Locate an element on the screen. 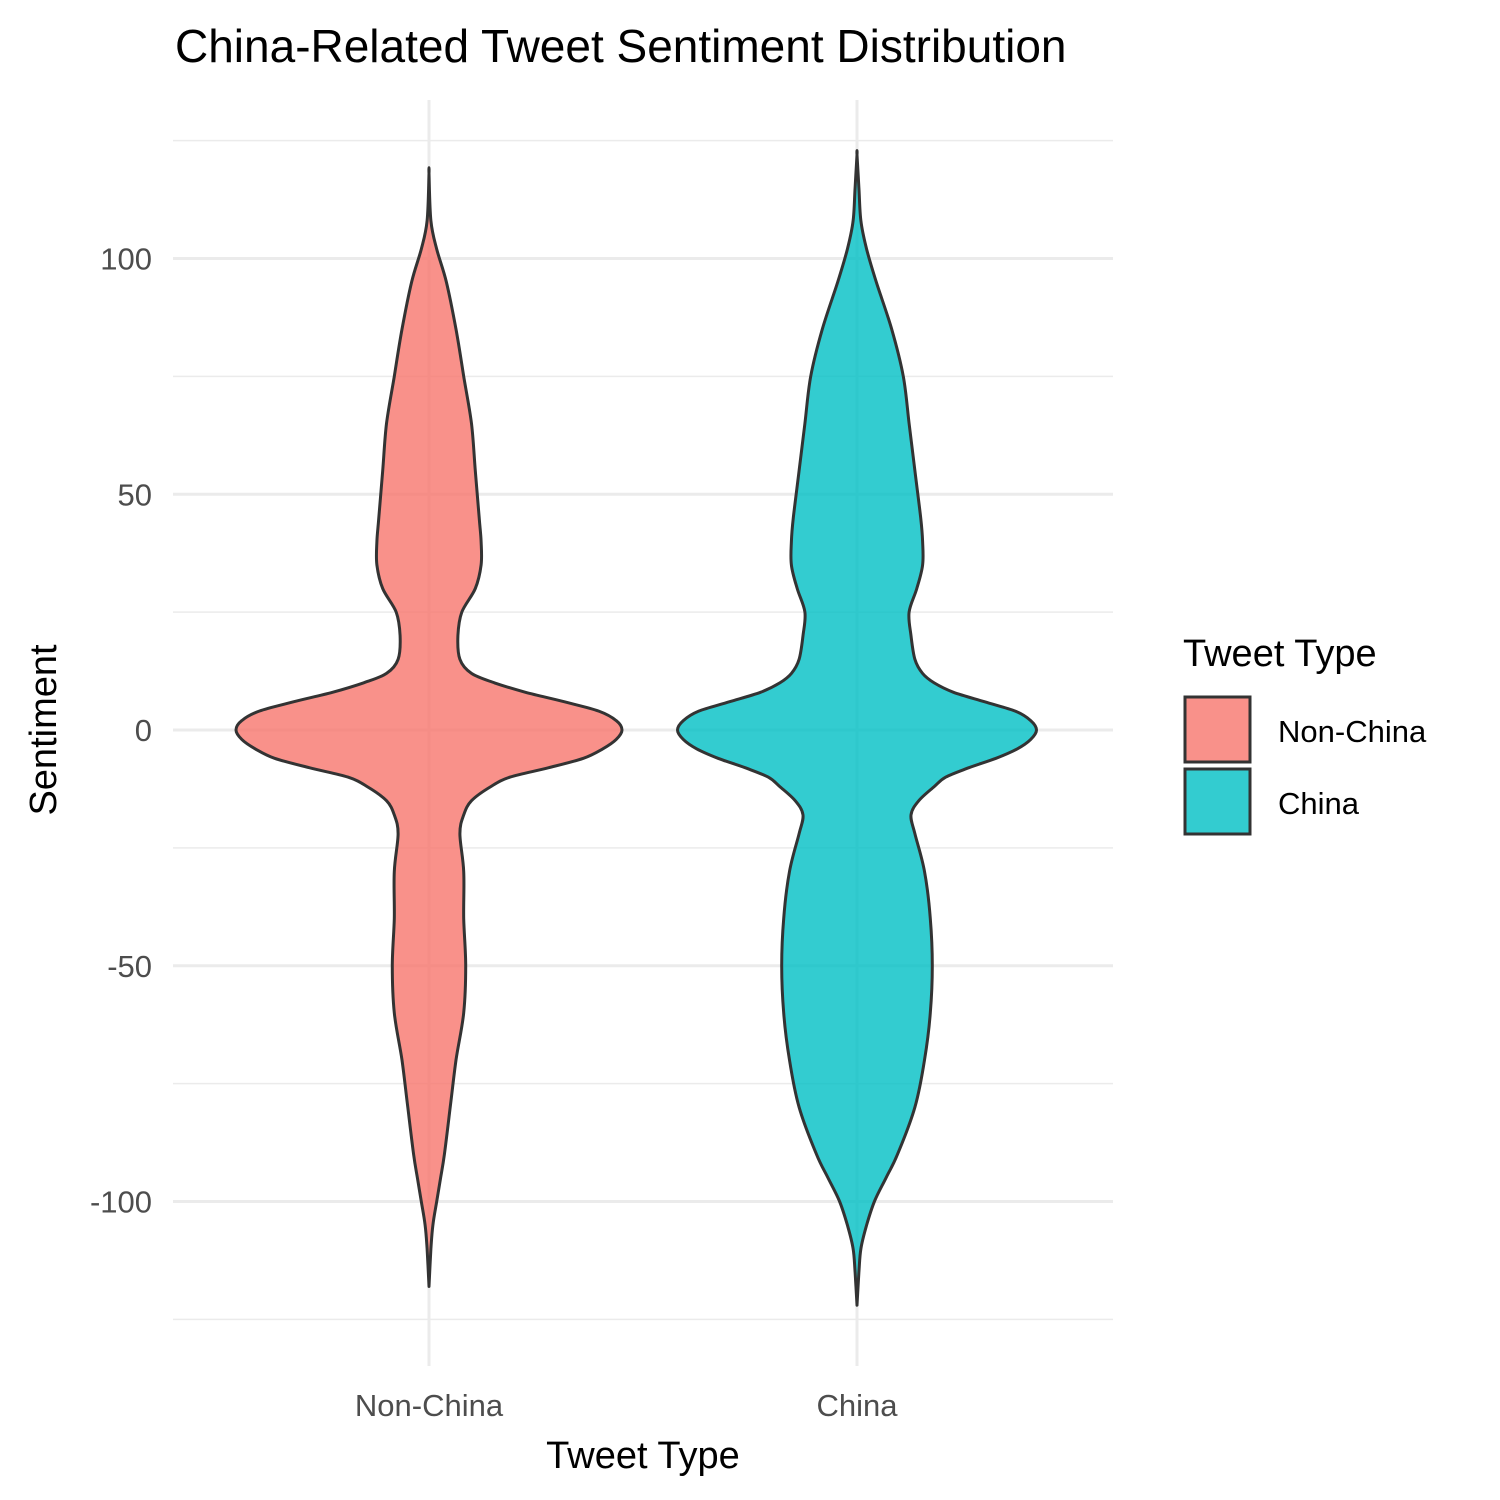 The width and height of the screenshot is (1500, 1500). y-tick-label: -50 is located at coordinates (129, 966).